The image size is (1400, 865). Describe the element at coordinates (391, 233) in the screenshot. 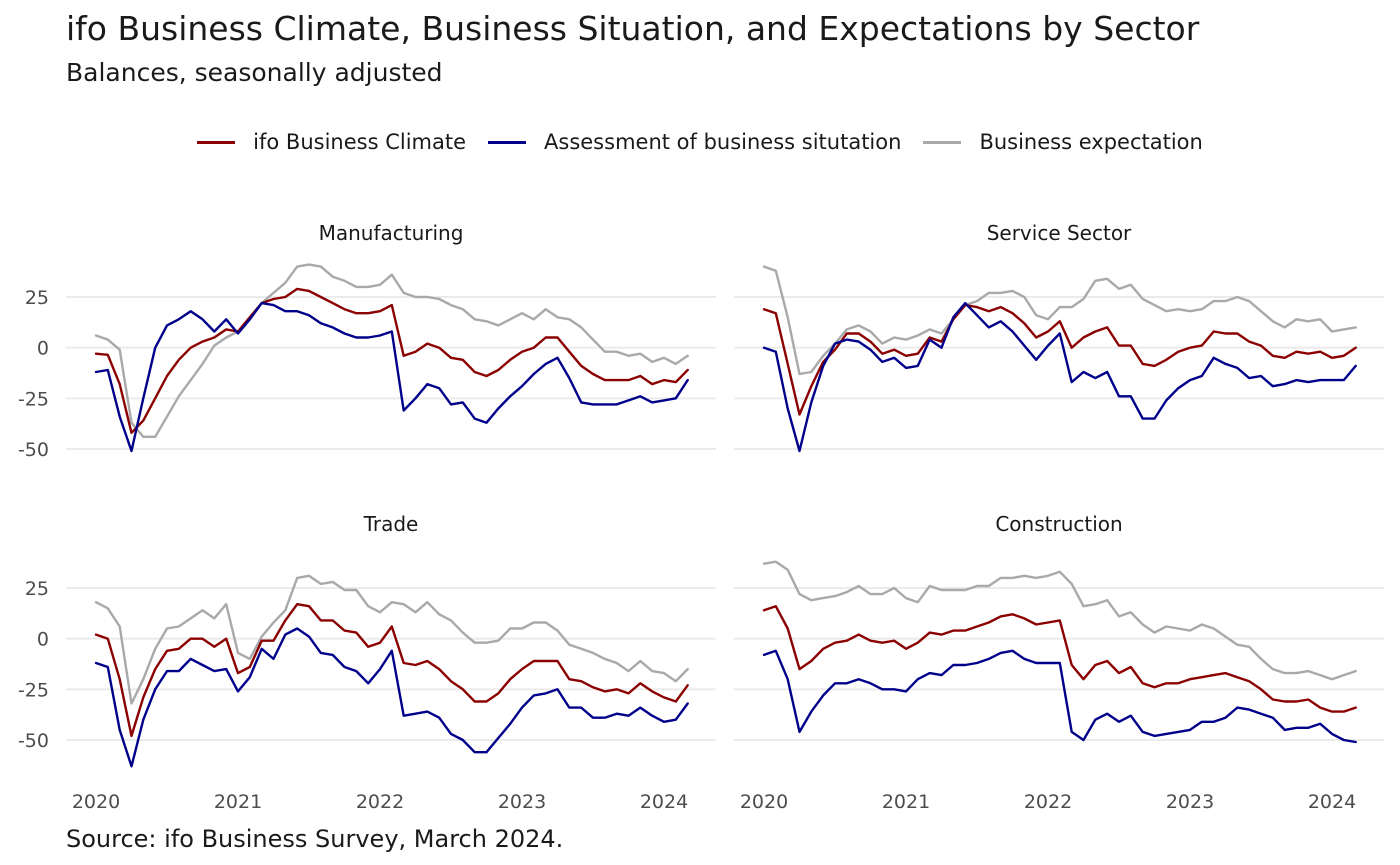

I see `panel-title: Manufacturing` at that location.